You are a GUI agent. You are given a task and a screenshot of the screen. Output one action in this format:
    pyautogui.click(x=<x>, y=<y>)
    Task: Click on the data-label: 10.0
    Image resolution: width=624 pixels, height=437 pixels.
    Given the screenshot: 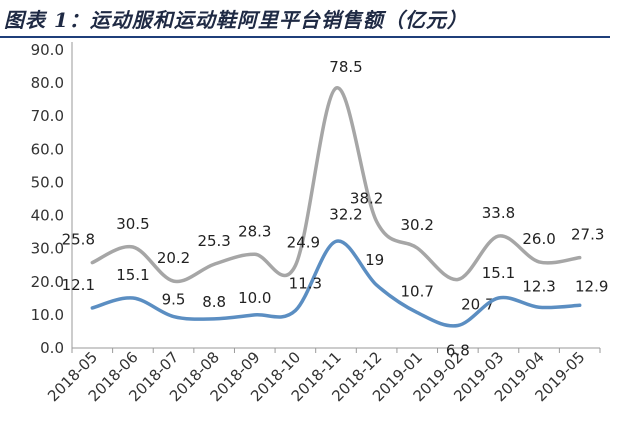 What is the action you would take?
    pyautogui.click(x=254, y=298)
    